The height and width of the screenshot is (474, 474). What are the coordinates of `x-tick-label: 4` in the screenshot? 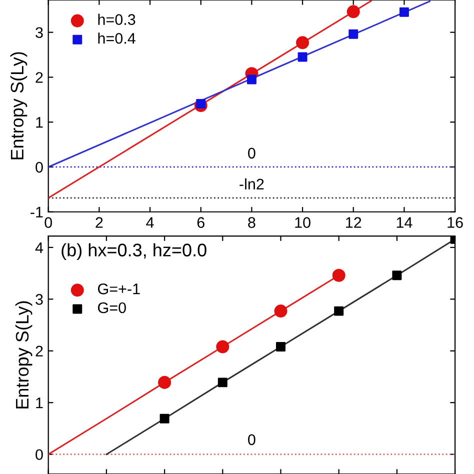 It's located at (150, 222).